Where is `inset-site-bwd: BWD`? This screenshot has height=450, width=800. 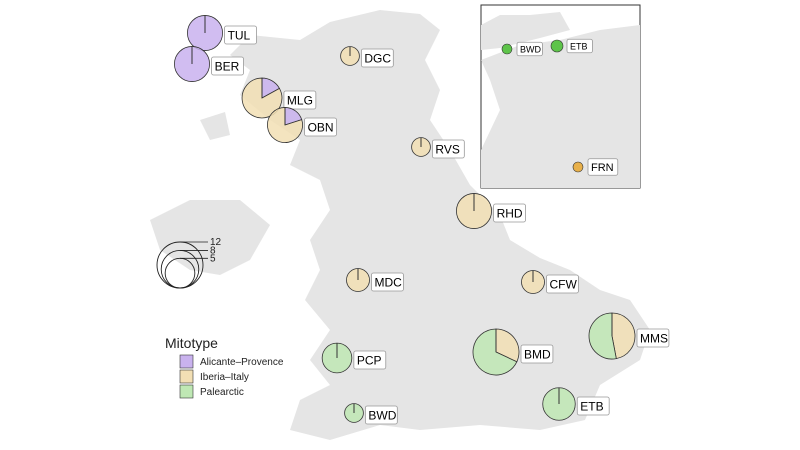 inset-site-bwd: BWD is located at coordinates (522, 49).